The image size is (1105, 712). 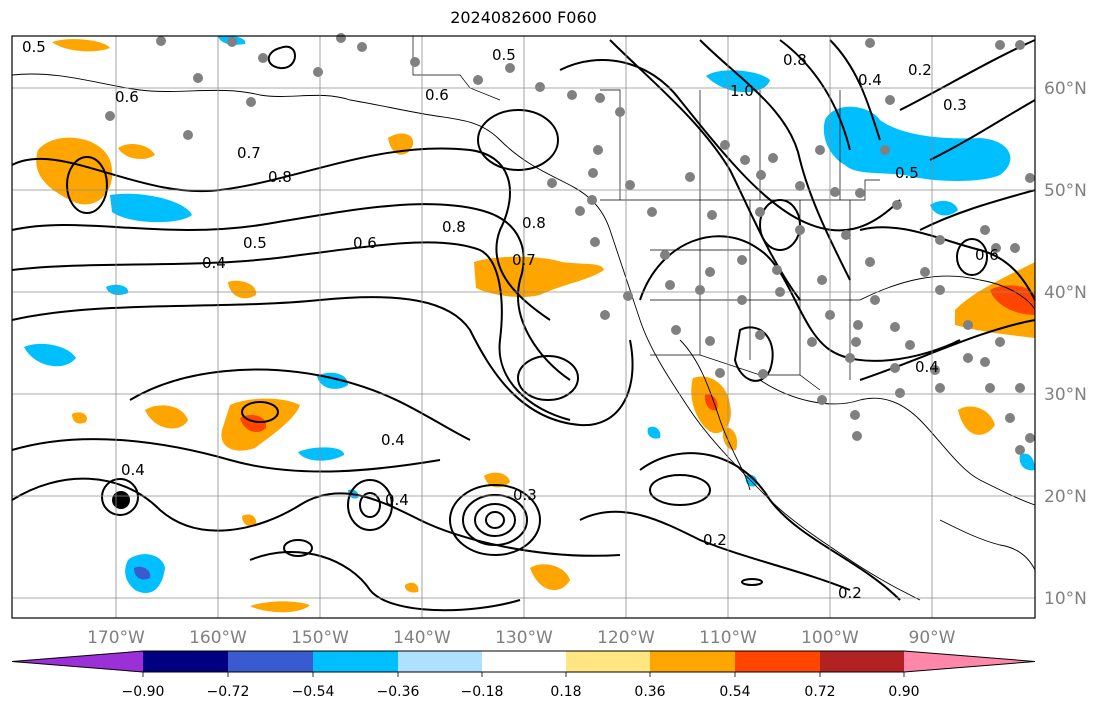 What do you see at coordinates (422, 638) in the screenshot?
I see `longitude-label: 140°W` at bounding box center [422, 638].